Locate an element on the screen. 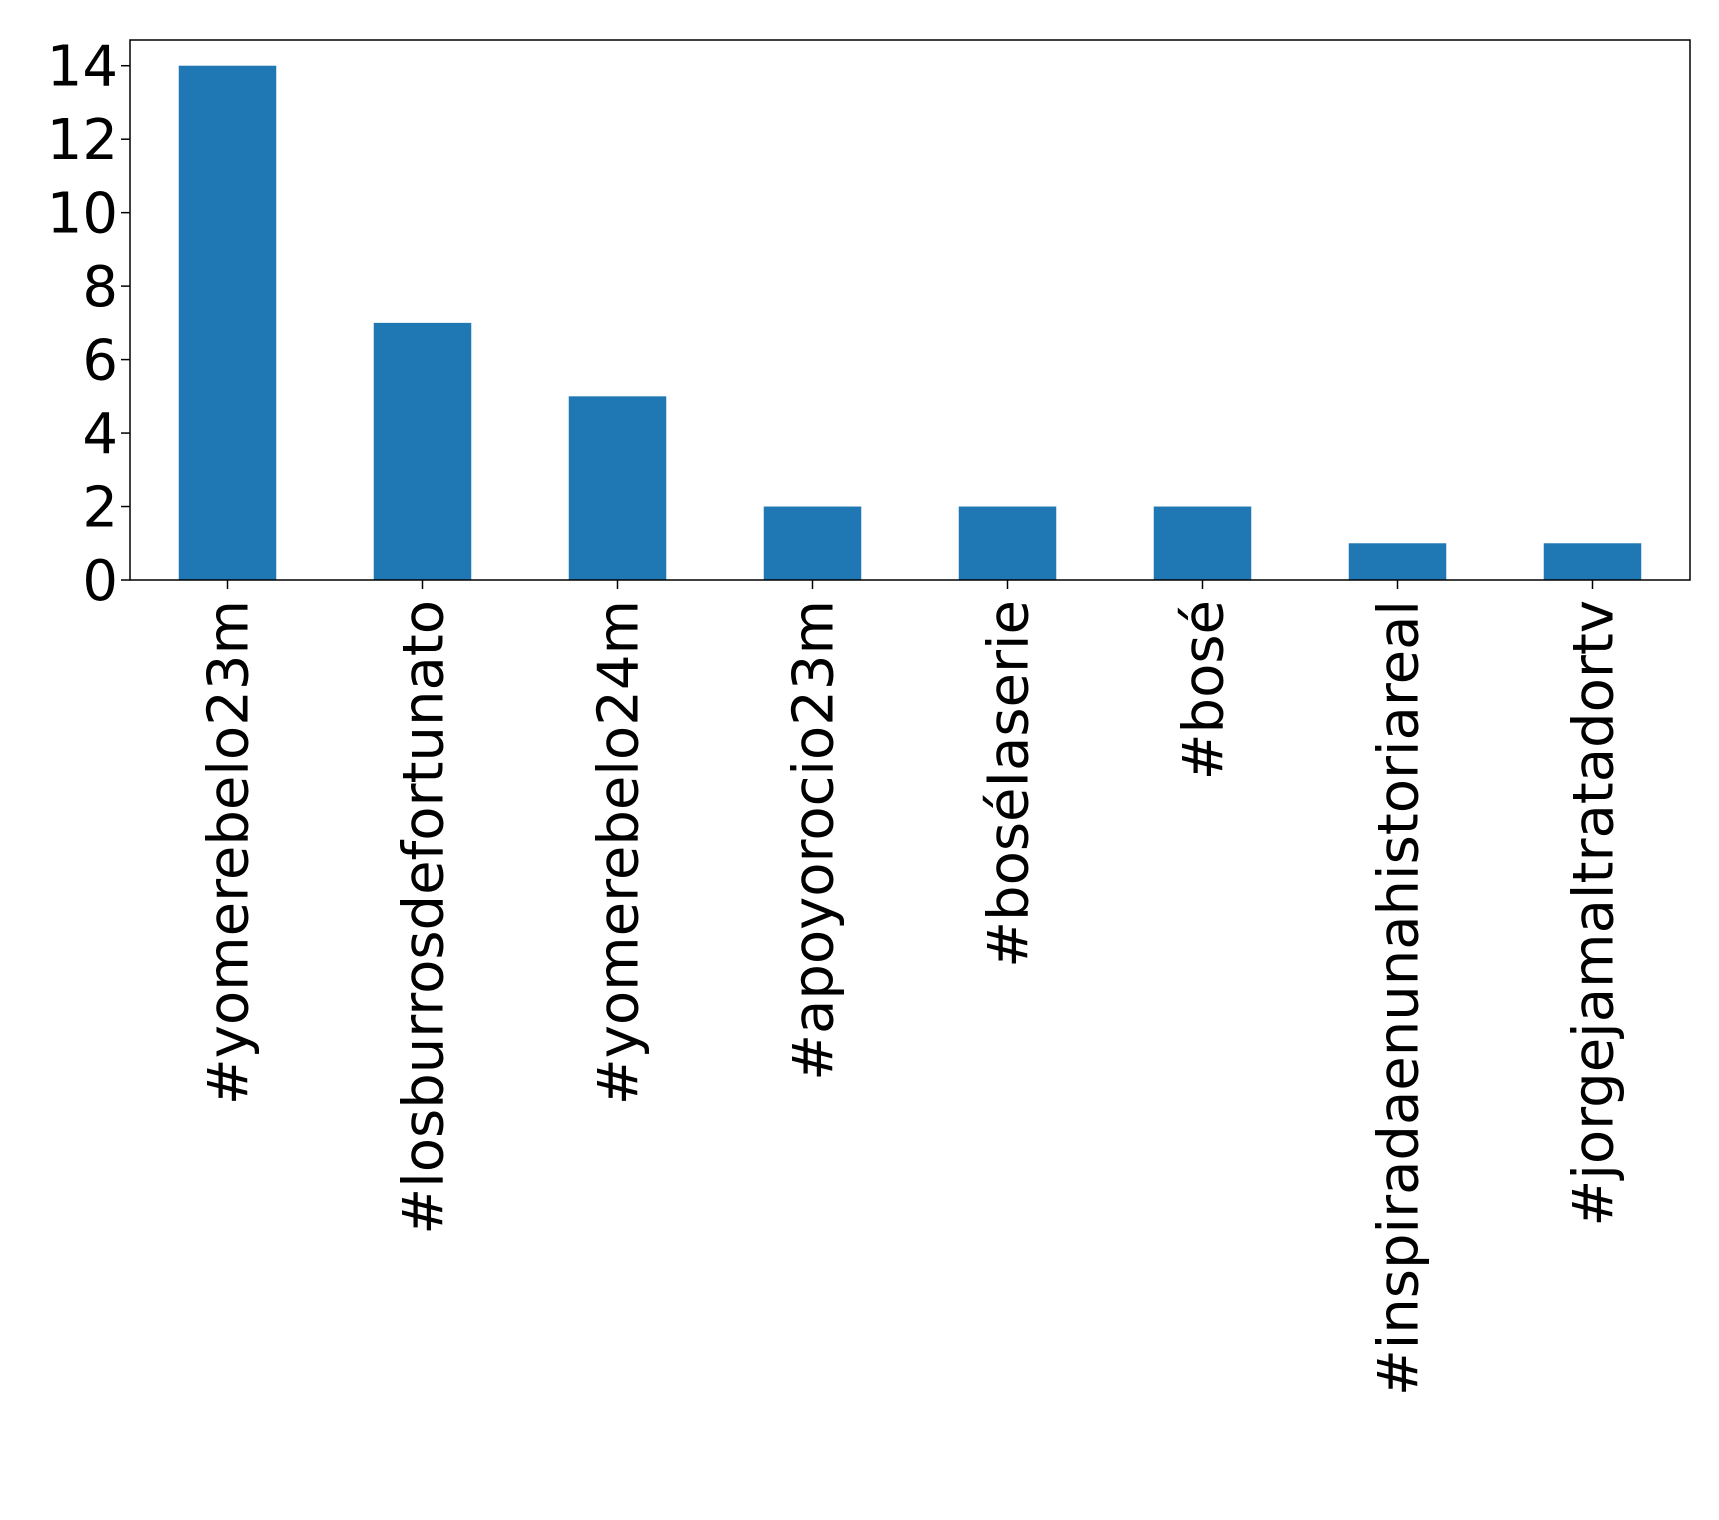  x-tick-label: #inspiradaenunahistoriareal is located at coordinates (1399, 998).